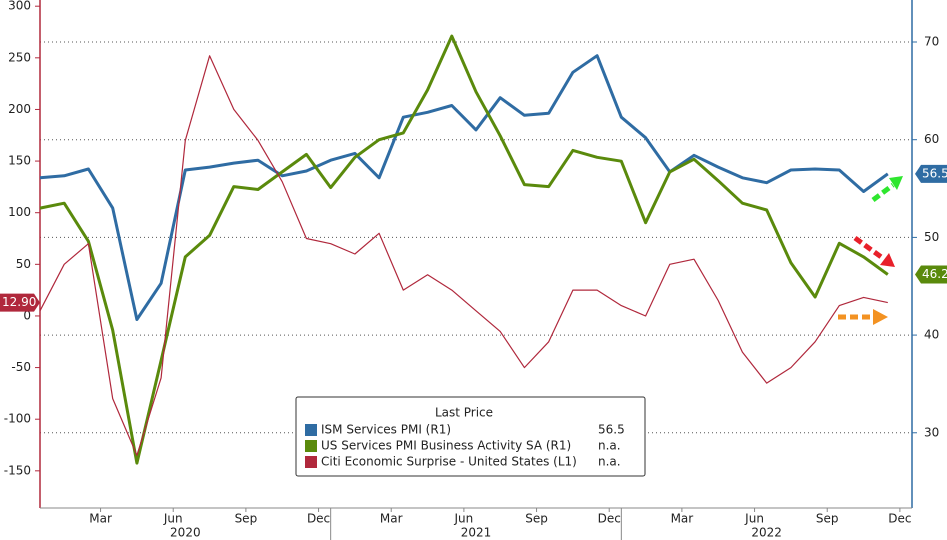  I want to click on red-arrow, so click(869, 248).